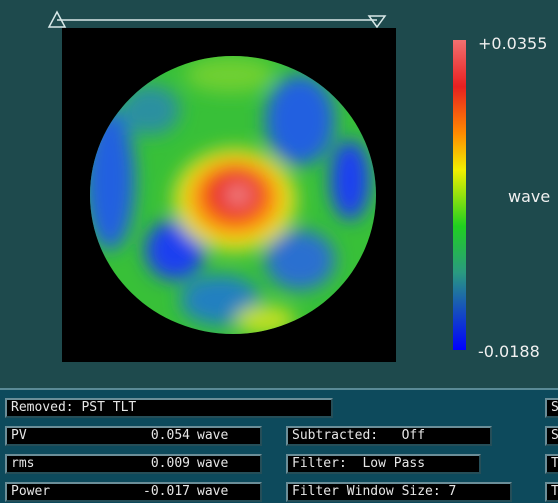 The height and width of the screenshot is (503, 558). What do you see at coordinates (513, 43) in the screenshot?
I see `colorbar-max: +0.0355` at bounding box center [513, 43].